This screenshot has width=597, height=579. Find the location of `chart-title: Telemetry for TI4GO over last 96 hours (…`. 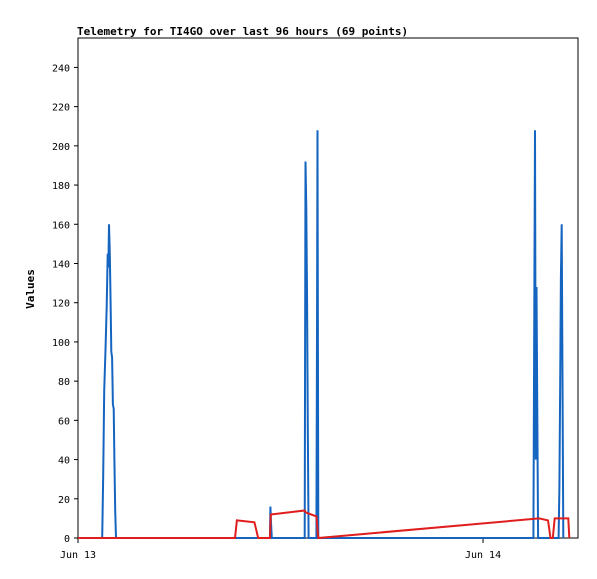

chart-title: Telemetry for TI4GO over last 96 hours (… is located at coordinates (242, 31).